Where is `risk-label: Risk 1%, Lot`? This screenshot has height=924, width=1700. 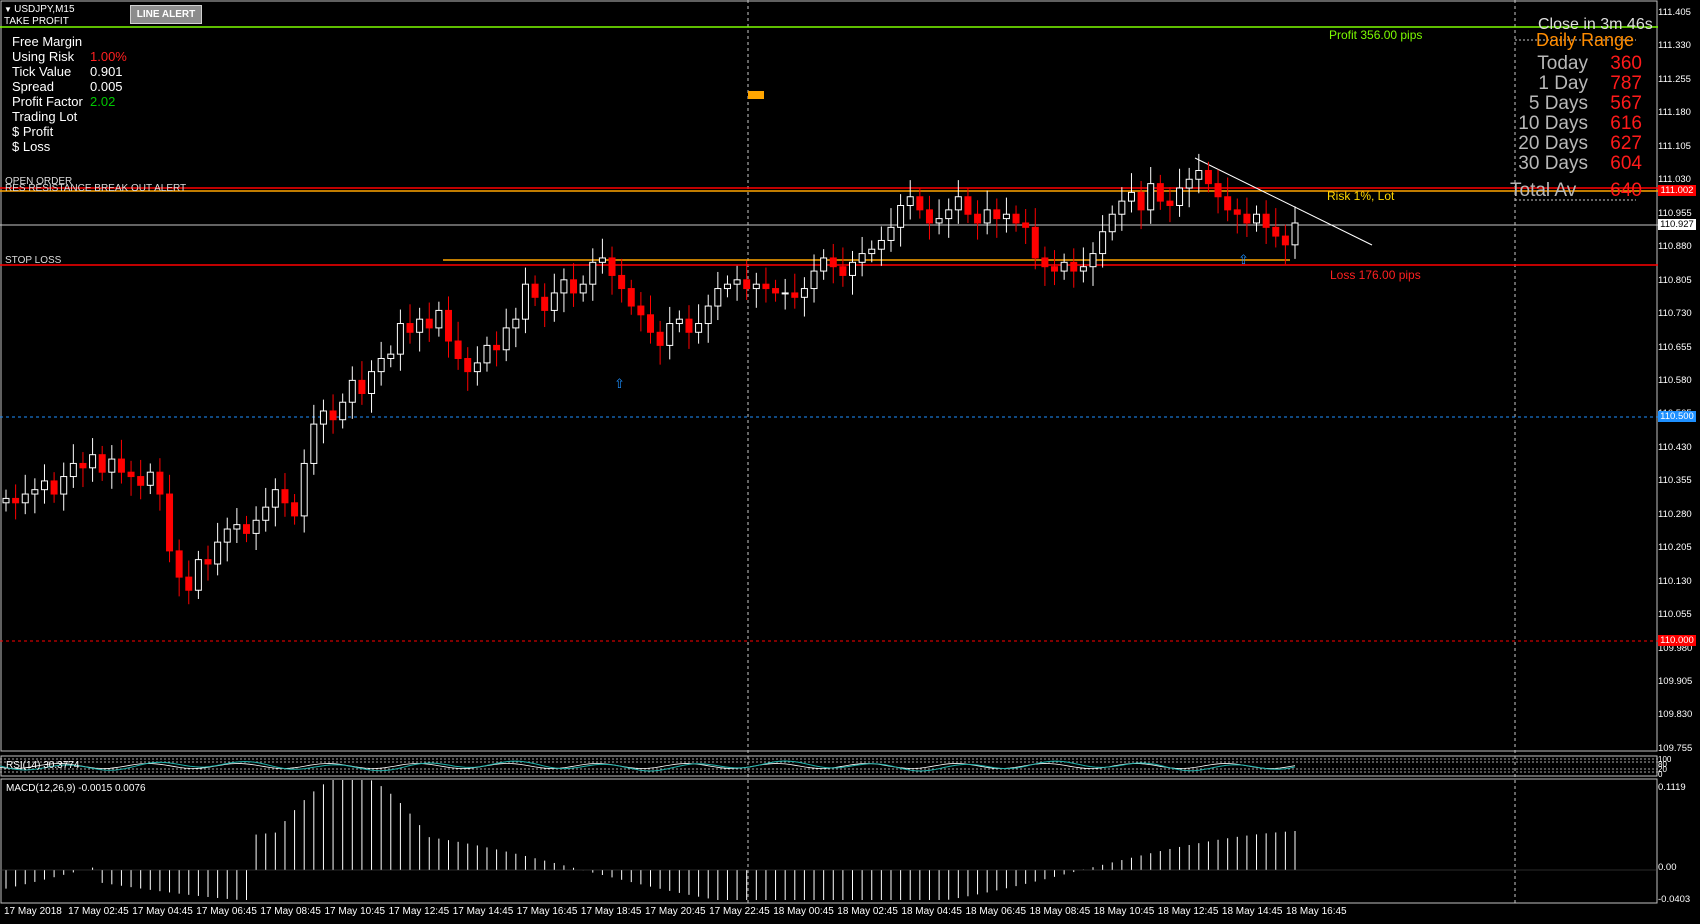 risk-label: Risk 1%, Lot is located at coordinates (1361, 196).